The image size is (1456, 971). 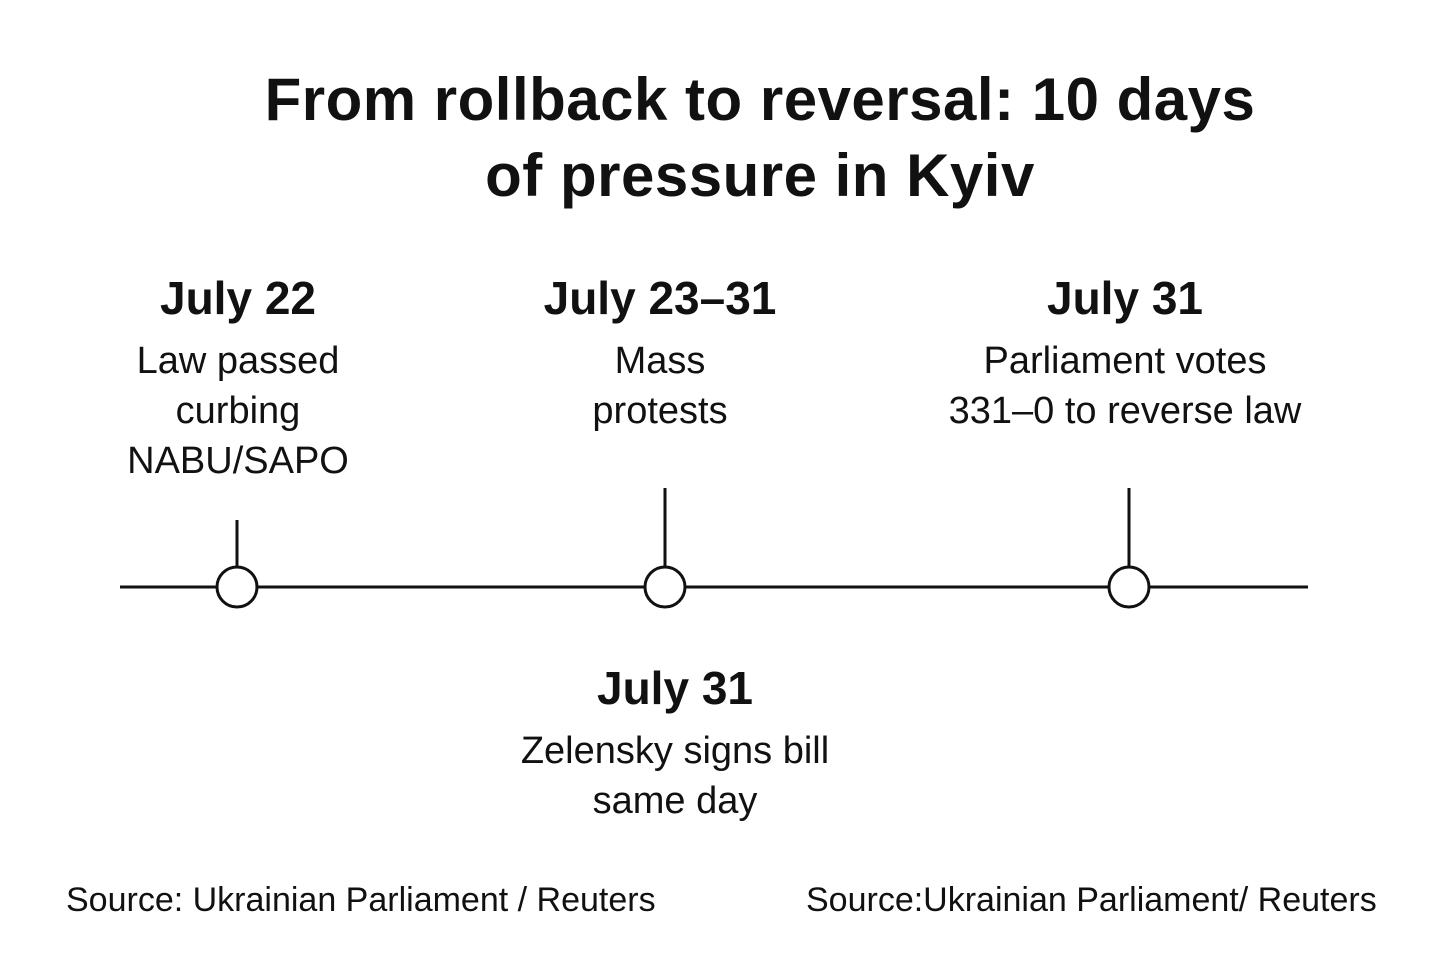 I want to click on event-description-line: Zelensky signs bill, so click(x=675, y=751).